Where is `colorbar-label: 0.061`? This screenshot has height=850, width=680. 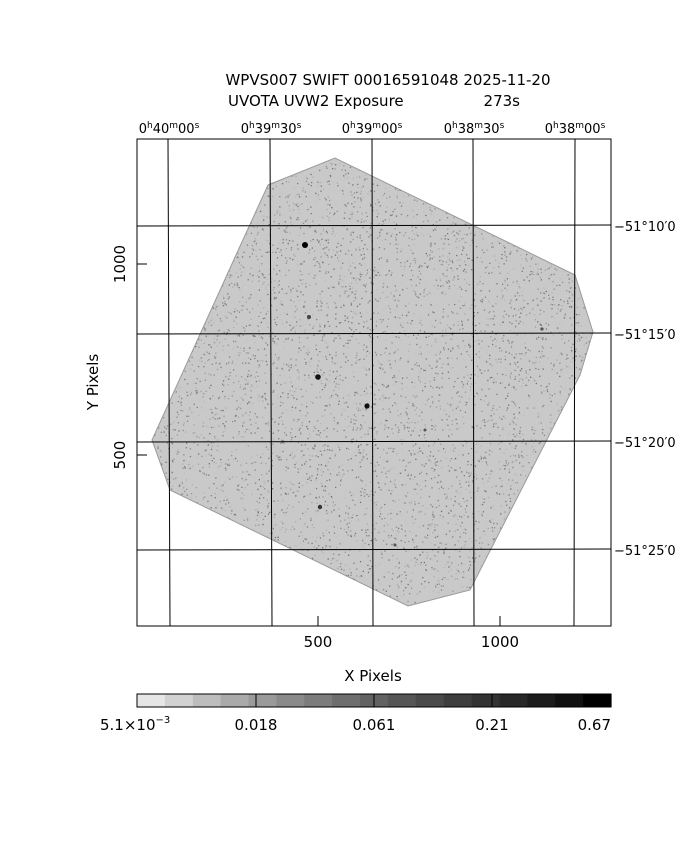 colorbar-label: 0.061 is located at coordinates (374, 725).